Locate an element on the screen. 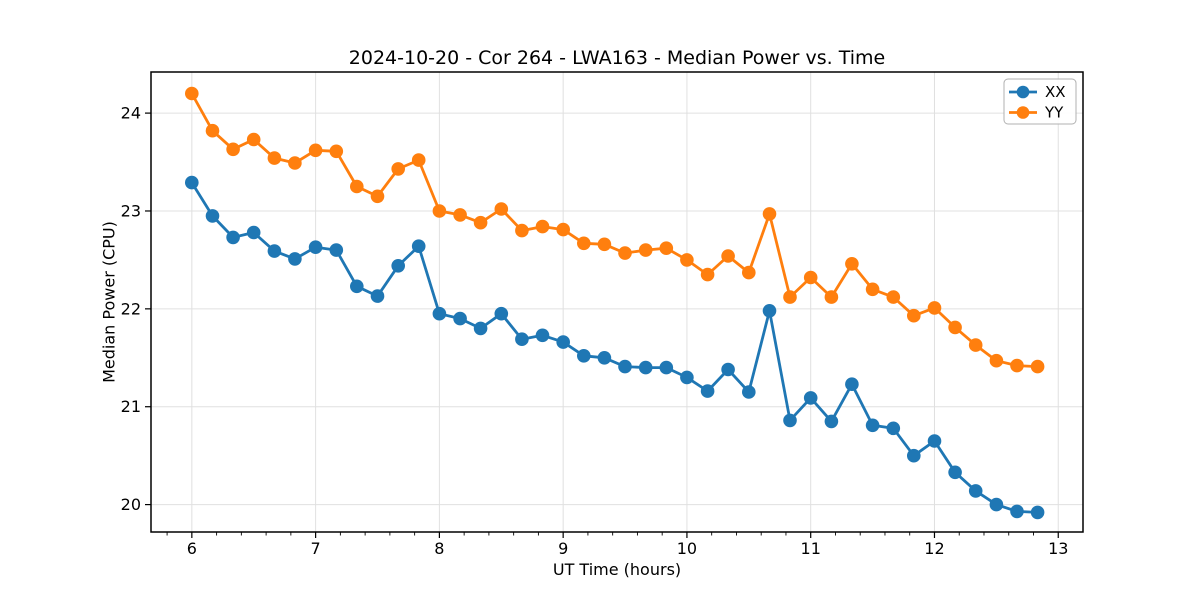 This screenshot has height=600, width=1200. x-tick-label: 8 is located at coordinates (439, 548).